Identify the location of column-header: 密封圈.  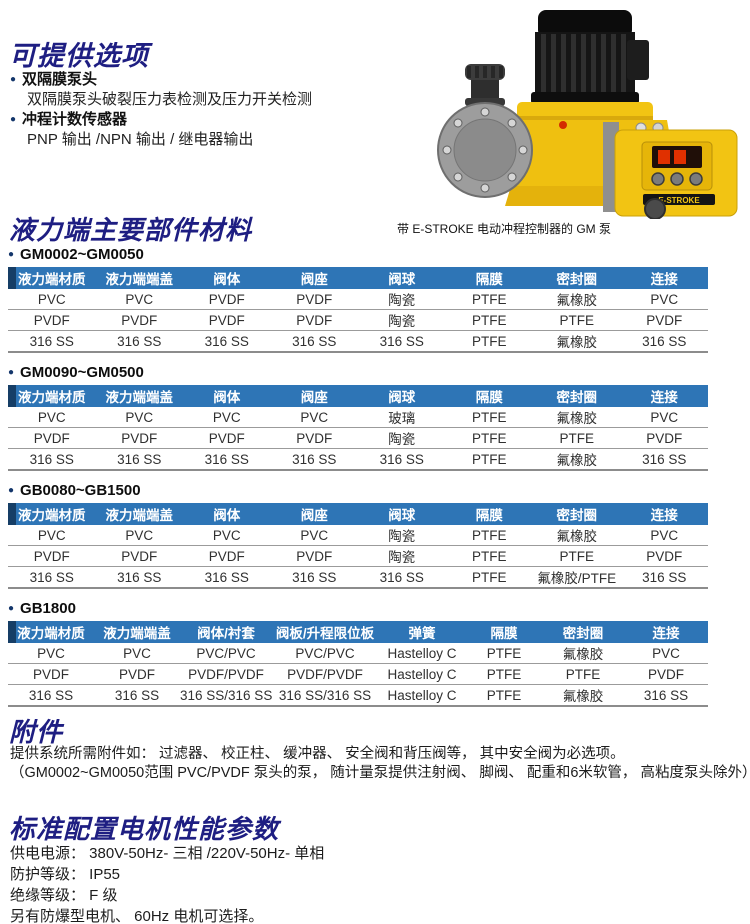
(577, 514).